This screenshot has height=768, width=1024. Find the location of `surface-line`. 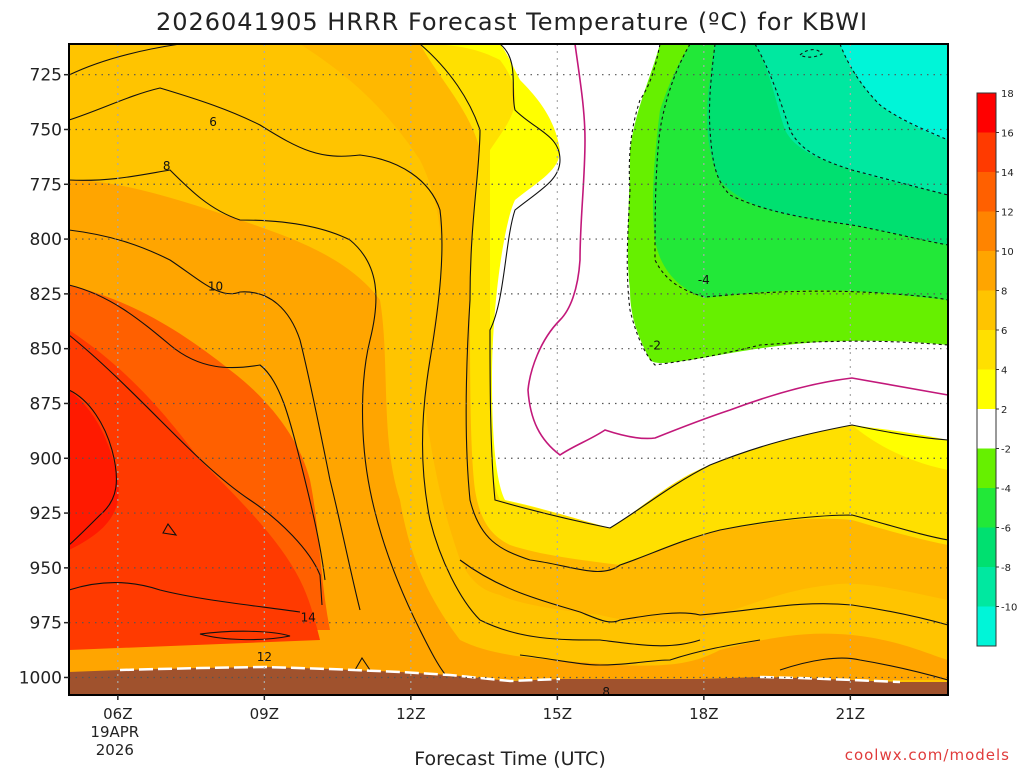

surface-line is located at coordinates (510, 674).